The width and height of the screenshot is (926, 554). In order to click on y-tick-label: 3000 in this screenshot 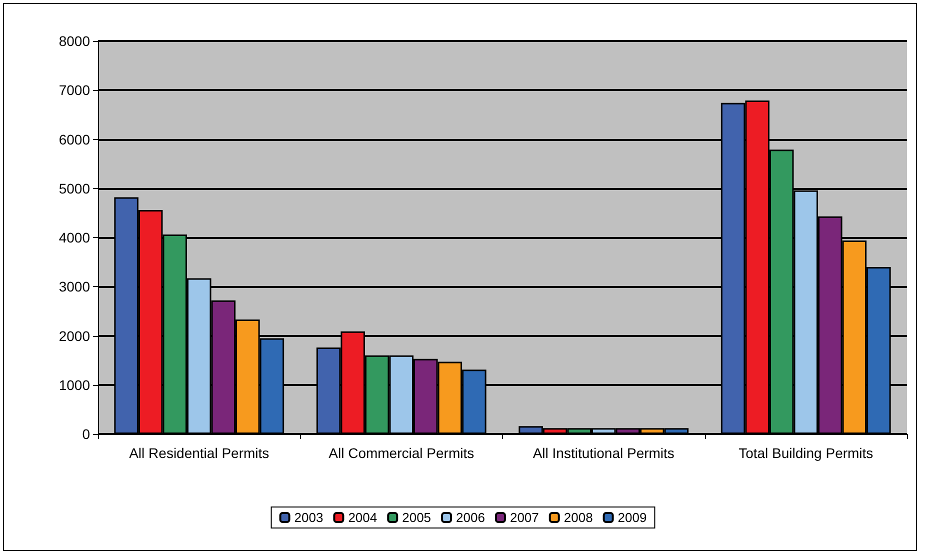, I will do `click(74, 286)`.